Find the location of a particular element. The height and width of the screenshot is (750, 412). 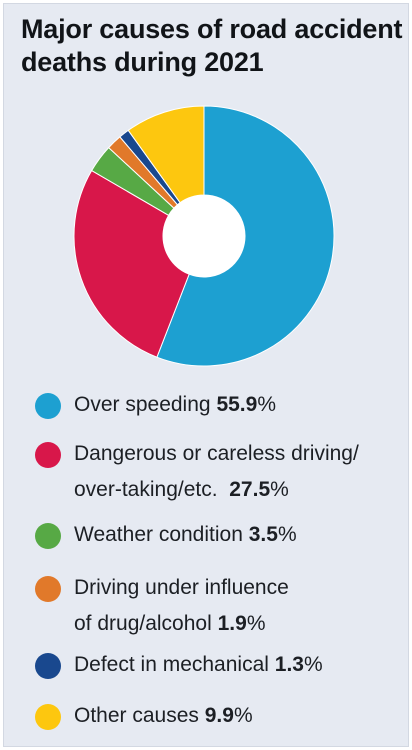

legend-text: Over speeding is located at coordinates (142, 404).